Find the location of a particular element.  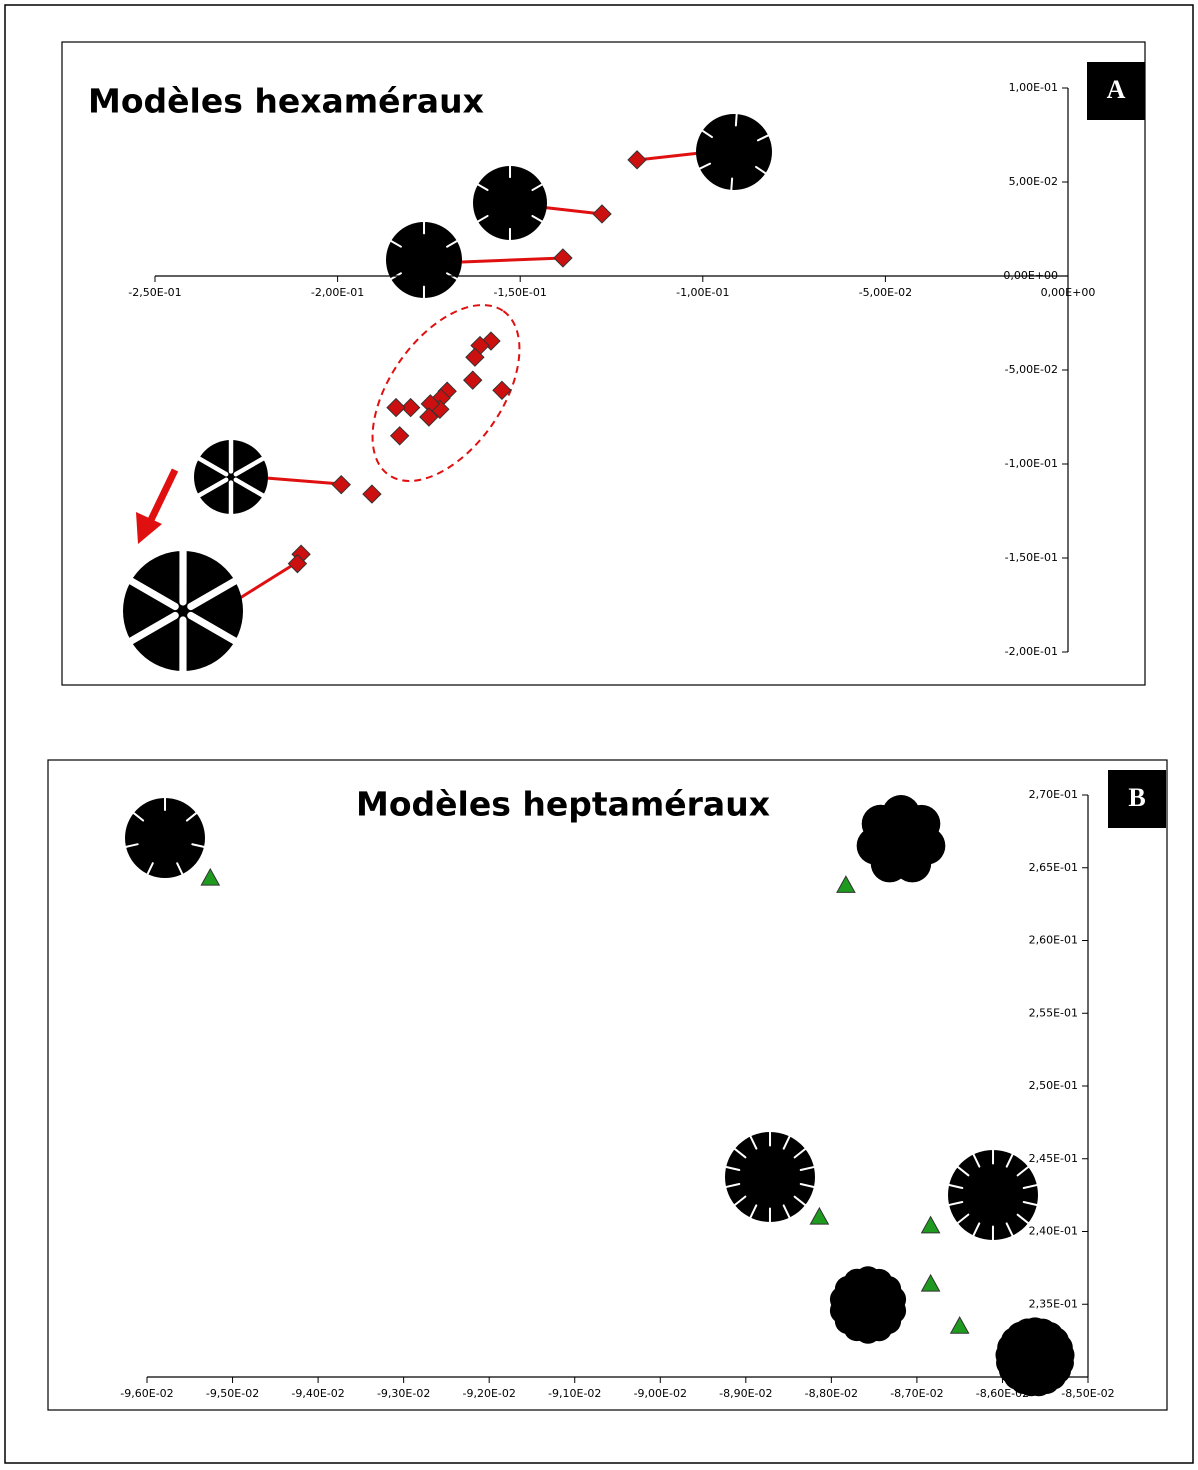

x-tick-label: -9,20E-02 is located at coordinates (488, 1393).